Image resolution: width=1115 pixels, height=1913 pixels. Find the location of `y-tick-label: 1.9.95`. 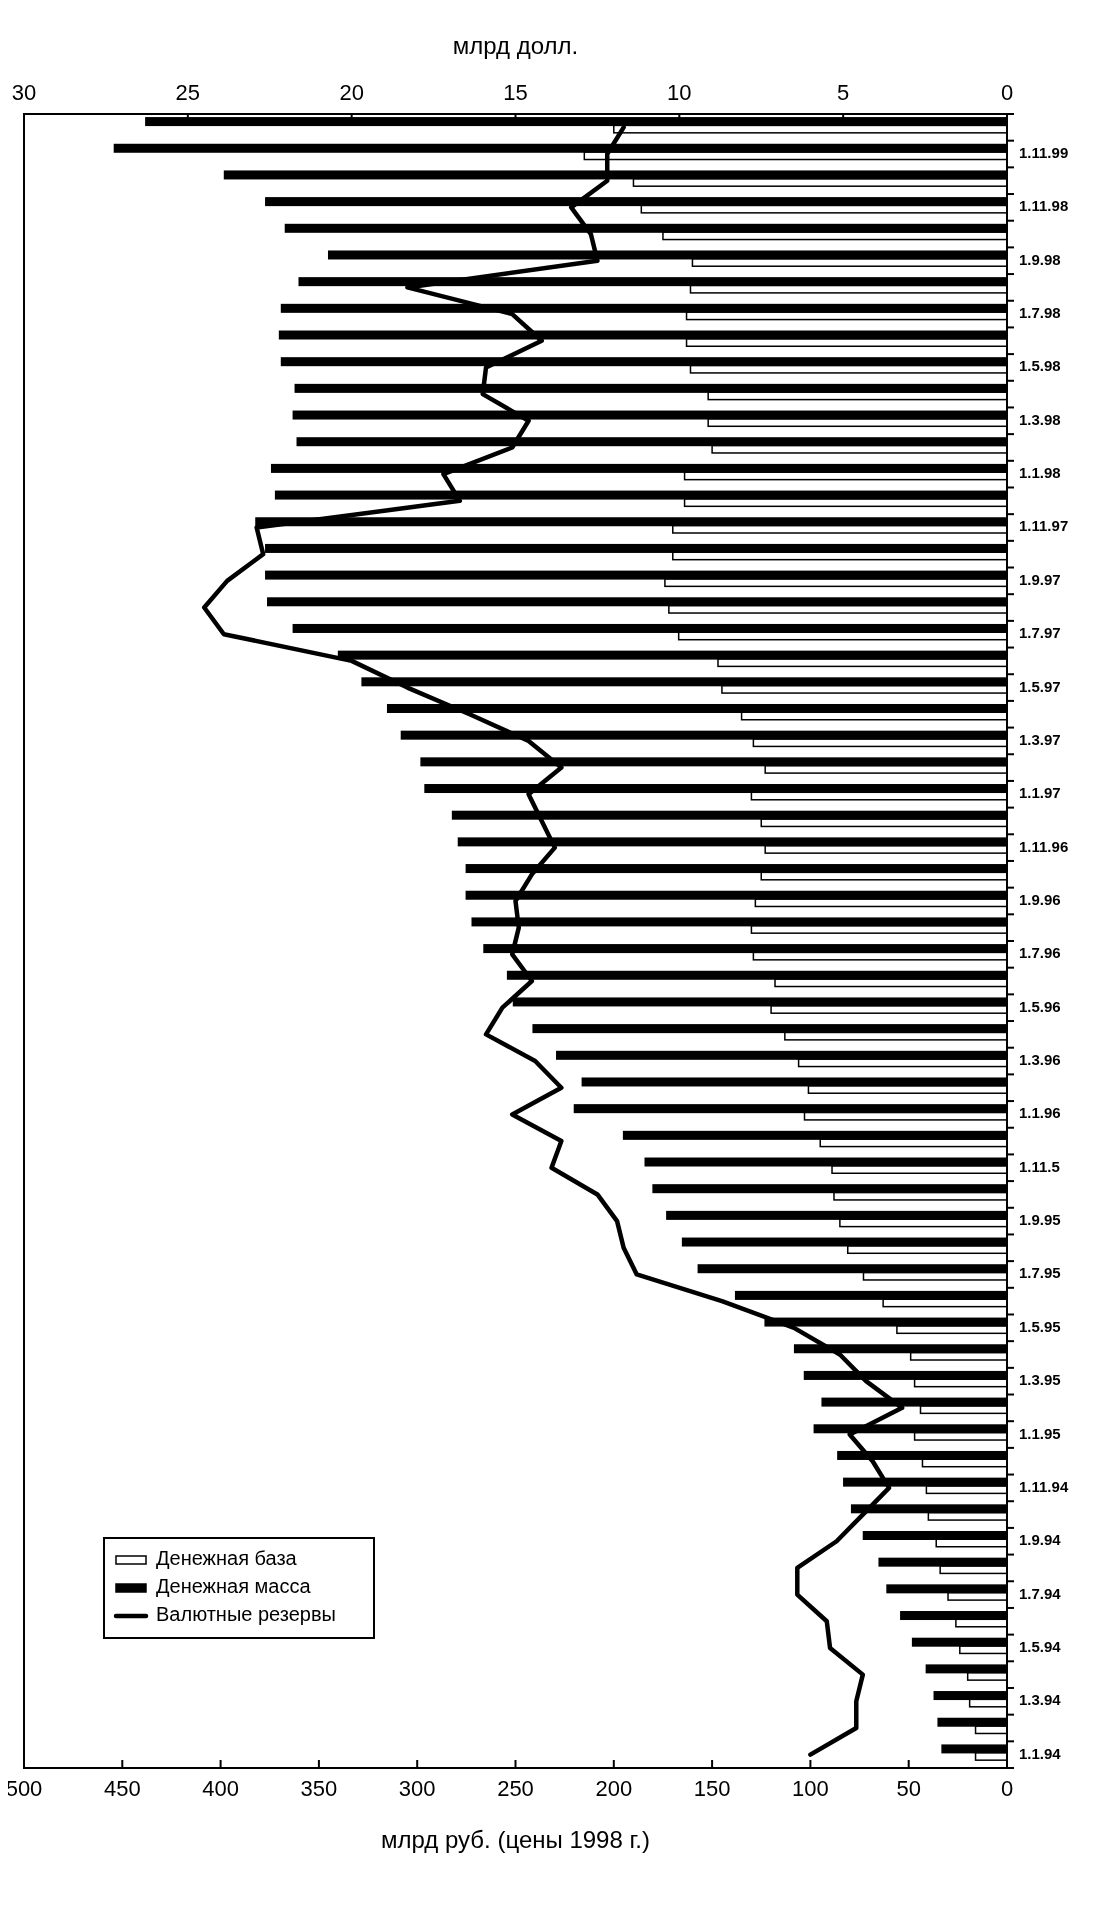

y-tick-label: 1.9.95 is located at coordinates (1040, 1220).